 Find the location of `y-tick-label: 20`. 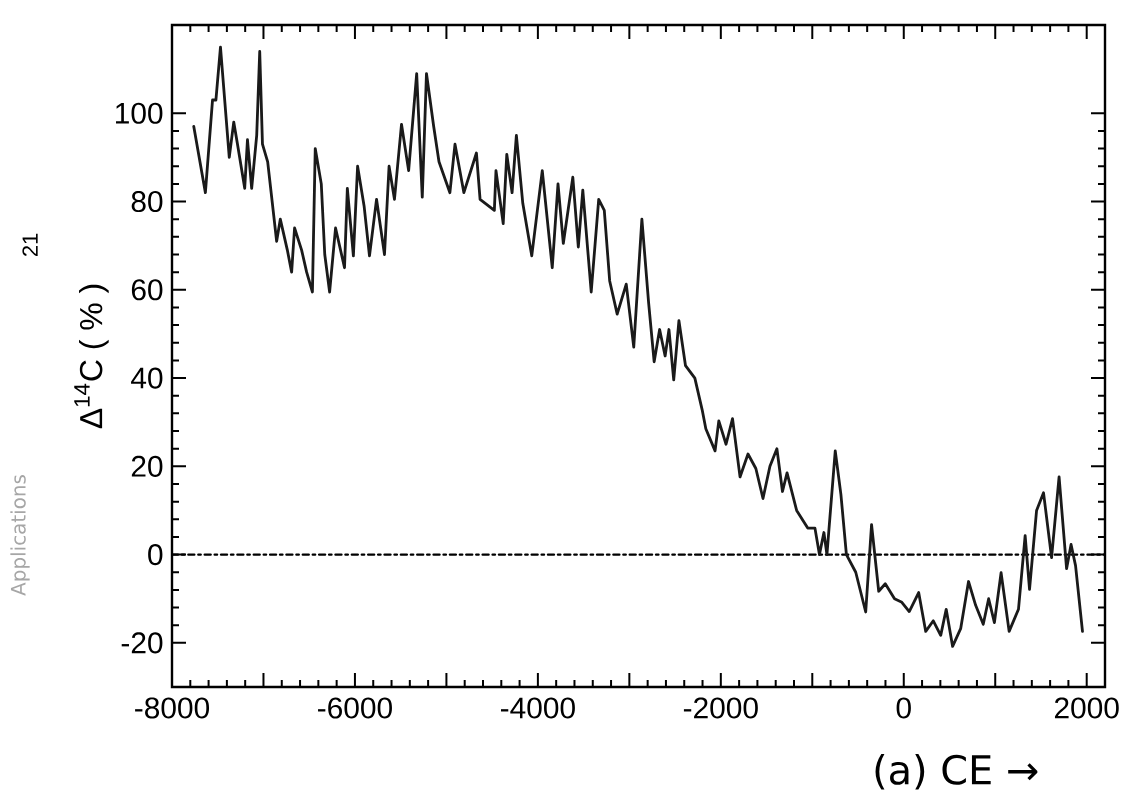

y-tick-label: 20 is located at coordinates (147, 466).